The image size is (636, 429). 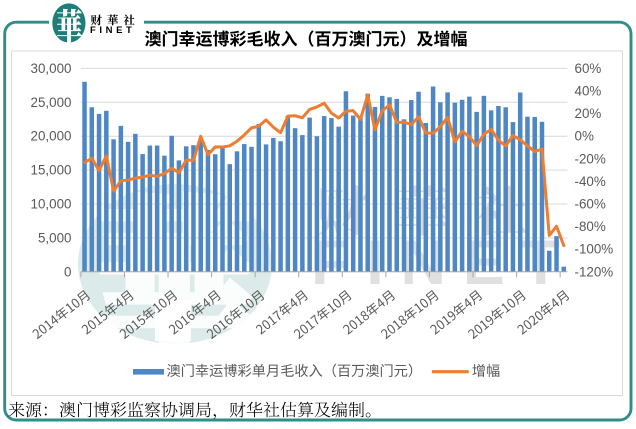 What do you see at coordinates (51, 102) in the screenshot?
I see `svg-text: 25,000` at bounding box center [51, 102].